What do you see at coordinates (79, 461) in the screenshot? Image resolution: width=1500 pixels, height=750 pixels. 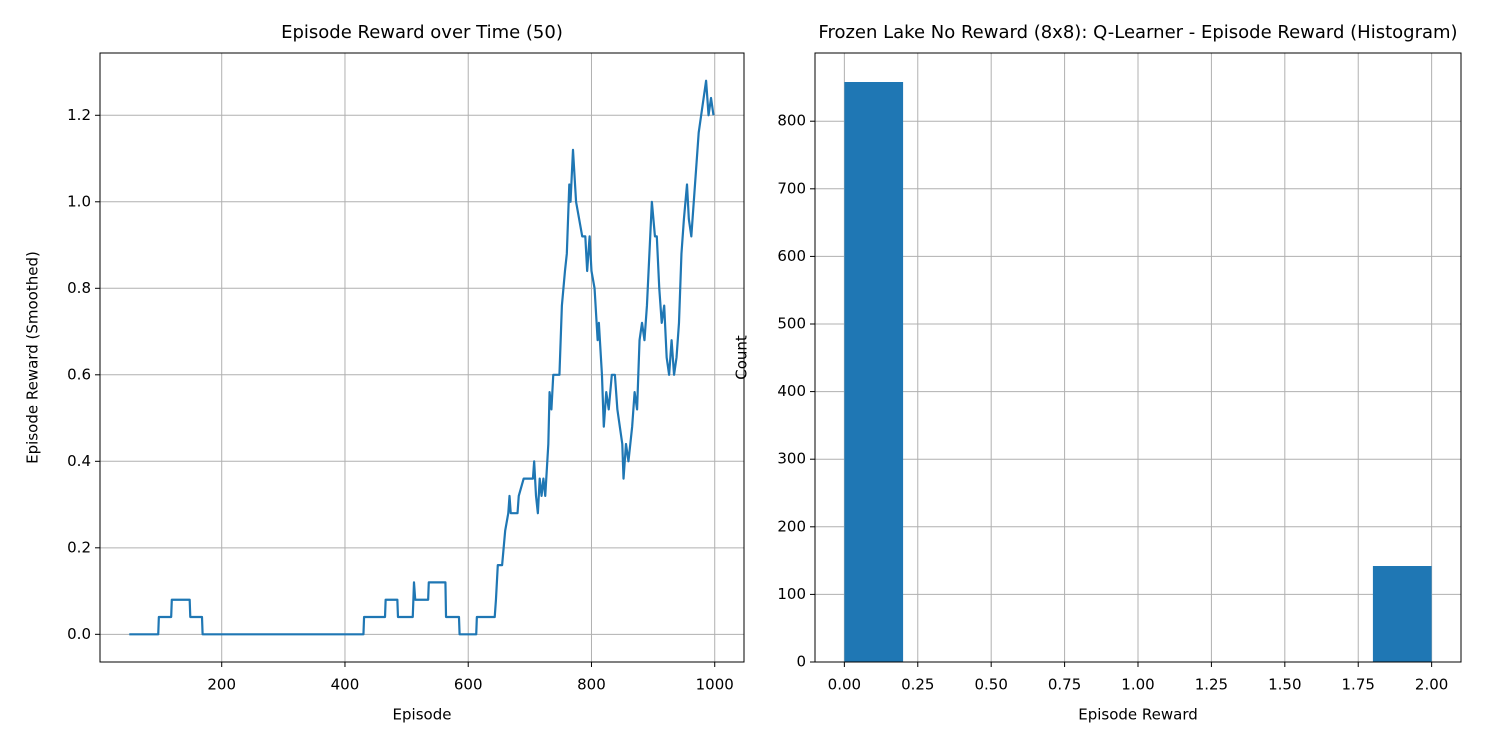 I see `y-tick-label: 0.4` at bounding box center [79, 461].